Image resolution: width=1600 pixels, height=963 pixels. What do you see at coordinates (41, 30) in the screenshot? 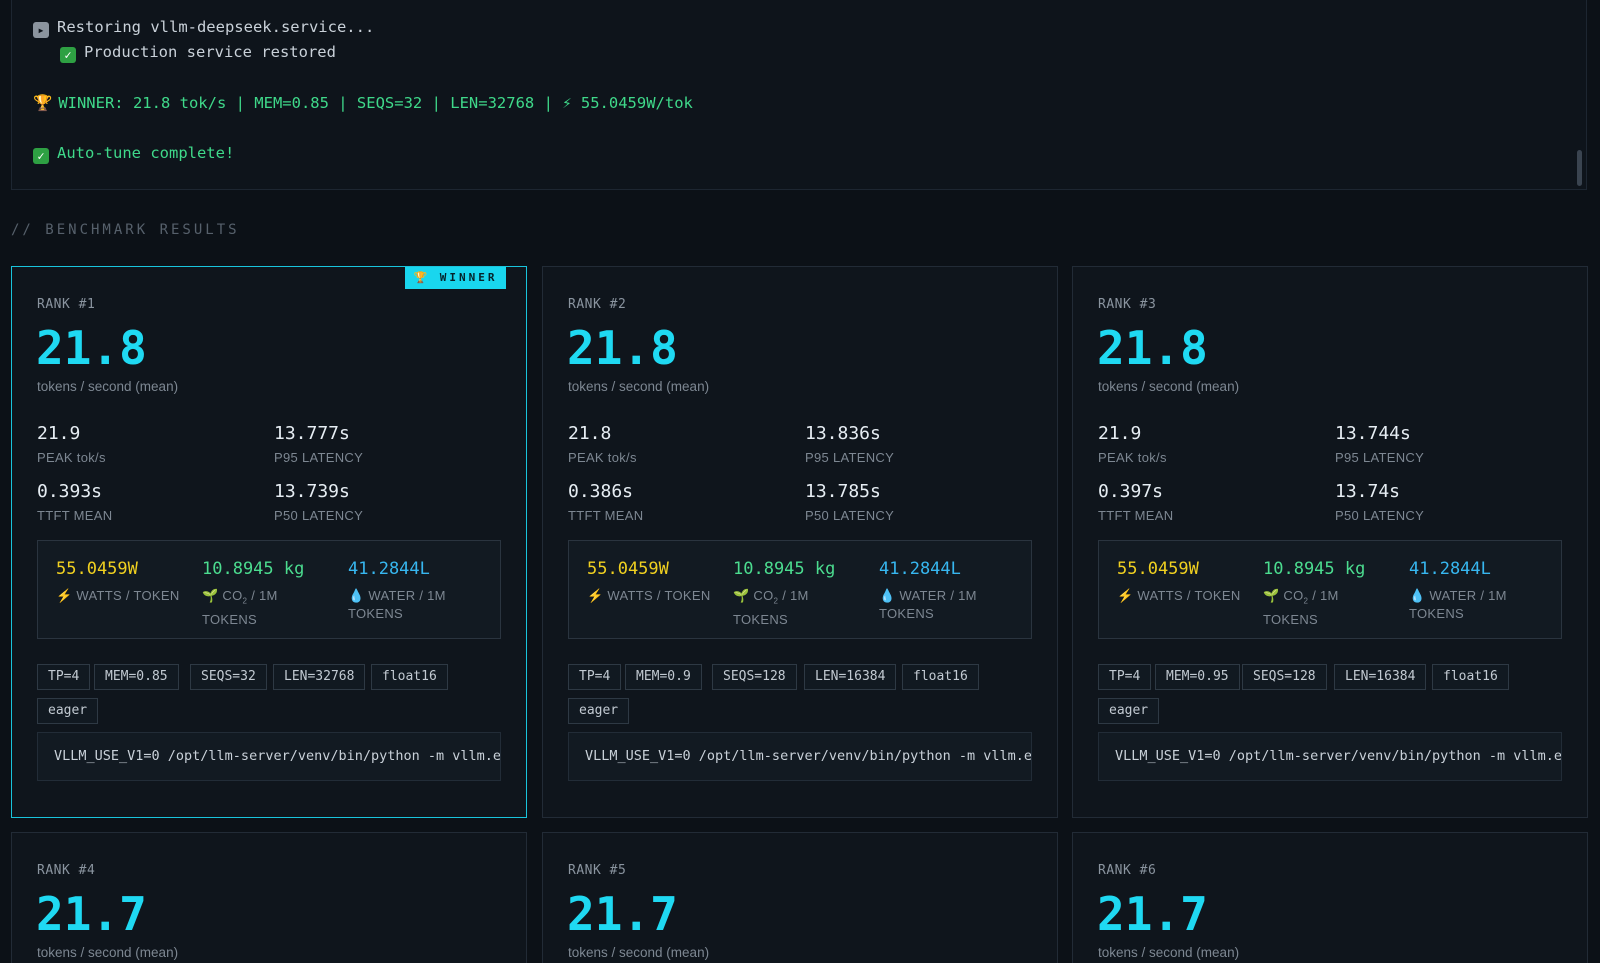
I see `play-icon: ▸` at bounding box center [41, 30].